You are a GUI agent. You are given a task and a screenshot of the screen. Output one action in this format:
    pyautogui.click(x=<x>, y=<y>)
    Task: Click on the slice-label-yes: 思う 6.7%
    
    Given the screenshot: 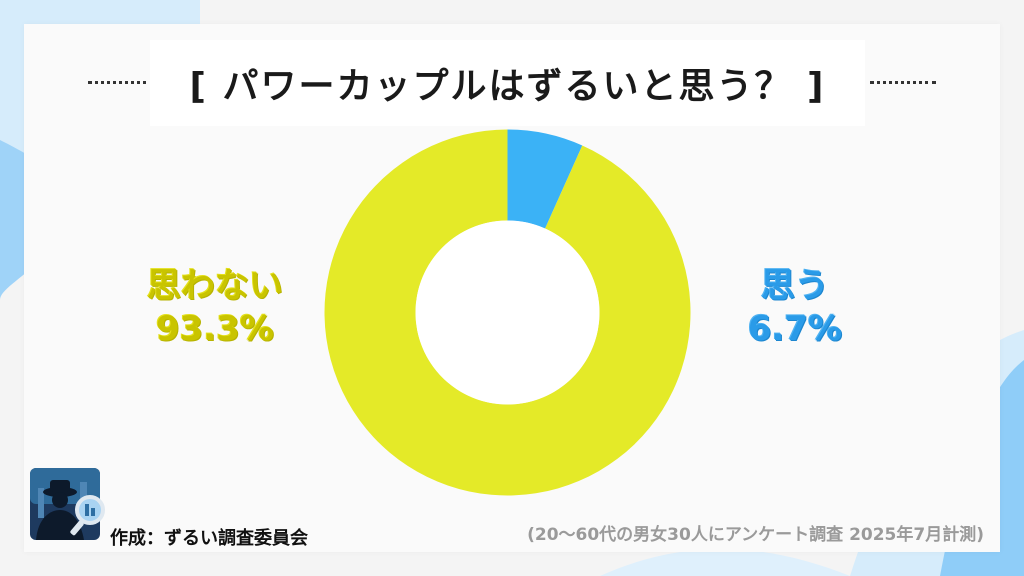 What is the action you would take?
    pyautogui.click(x=795, y=307)
    